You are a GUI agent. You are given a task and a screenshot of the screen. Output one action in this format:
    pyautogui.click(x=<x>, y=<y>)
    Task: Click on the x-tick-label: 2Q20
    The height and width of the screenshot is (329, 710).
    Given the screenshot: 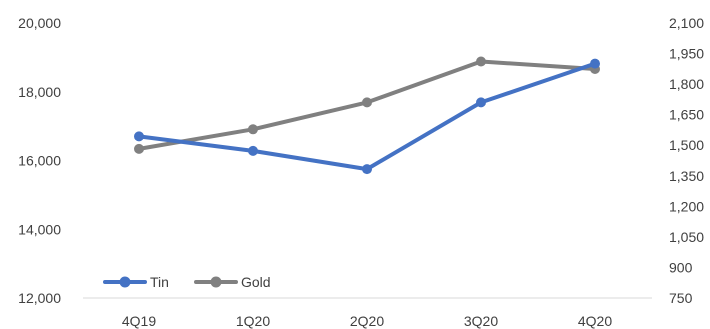 What is the action you would take?
    pyautogui.click(x=367, y=321)
    